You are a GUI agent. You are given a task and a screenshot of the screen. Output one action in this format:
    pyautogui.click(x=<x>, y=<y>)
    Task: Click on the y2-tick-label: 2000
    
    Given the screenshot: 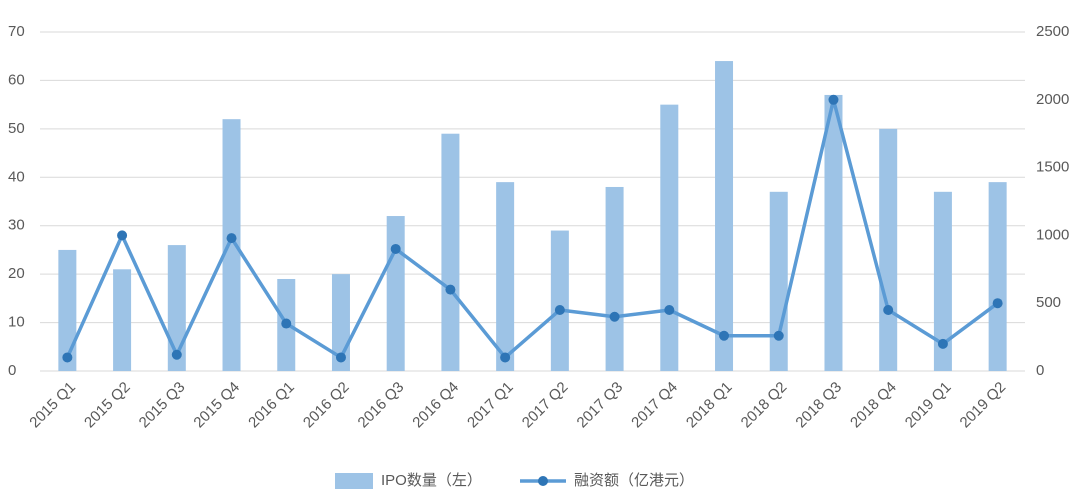 What is the action you would take?
    pyautogui.click(x=1052, y=99)
    